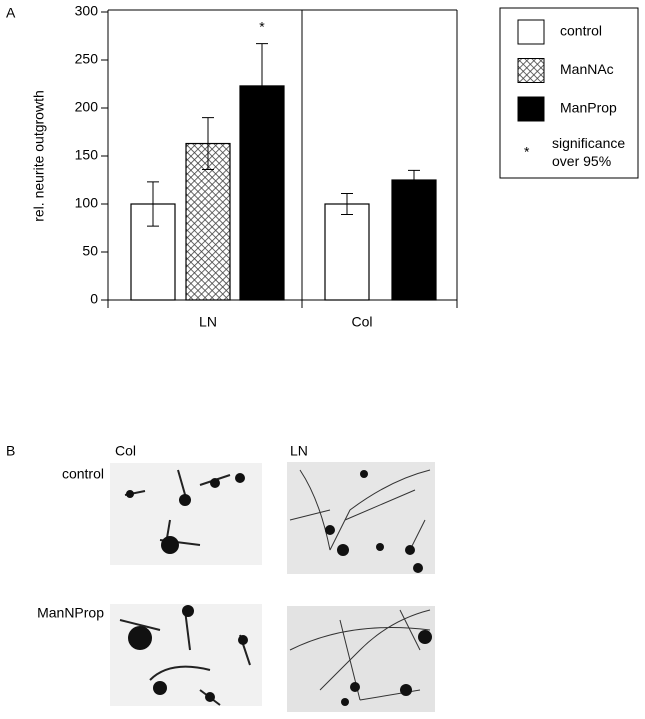  I want to click on column-label: Col, so click(125, 451).